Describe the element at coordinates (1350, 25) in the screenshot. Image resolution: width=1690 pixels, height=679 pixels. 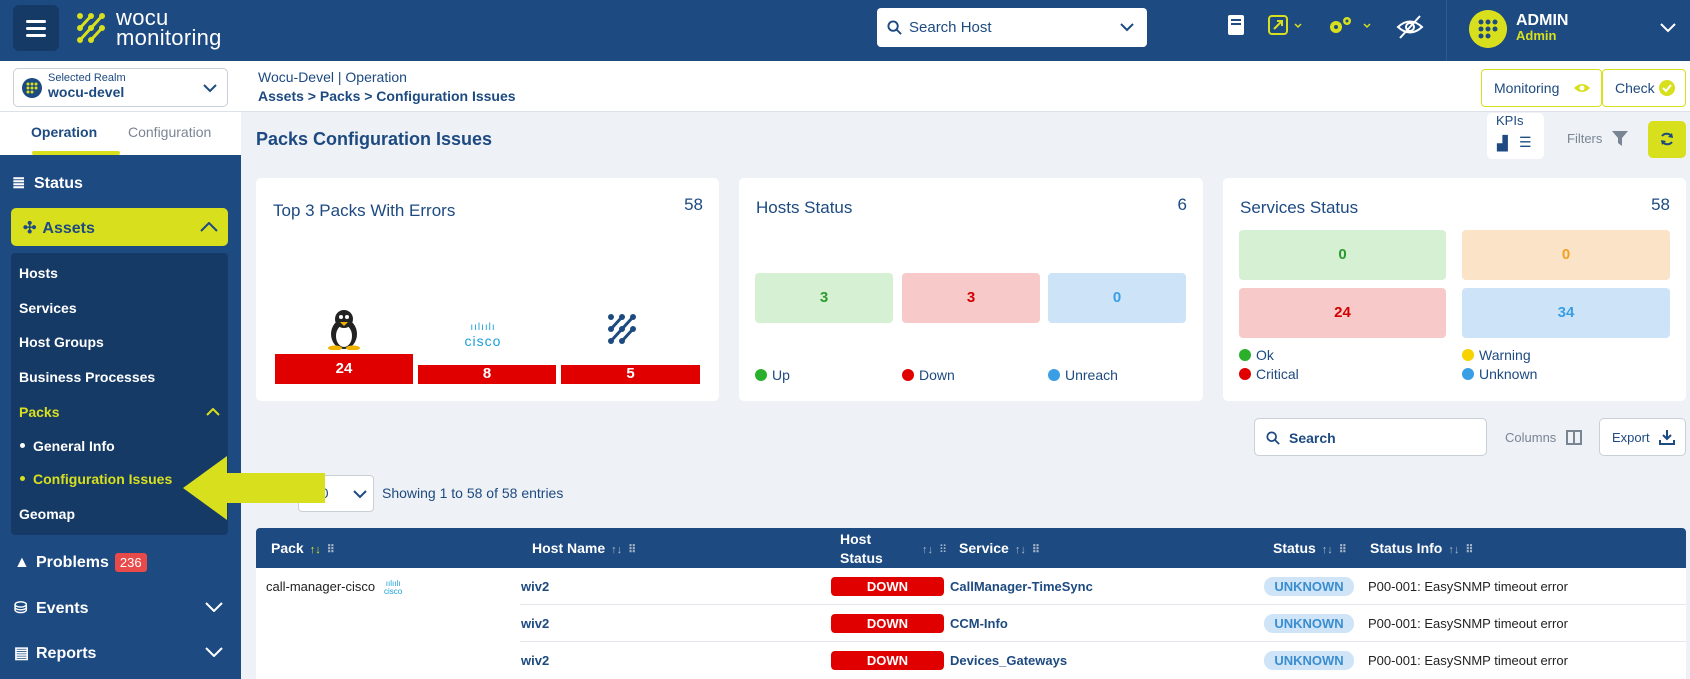
I see `gears-icon` at that location.